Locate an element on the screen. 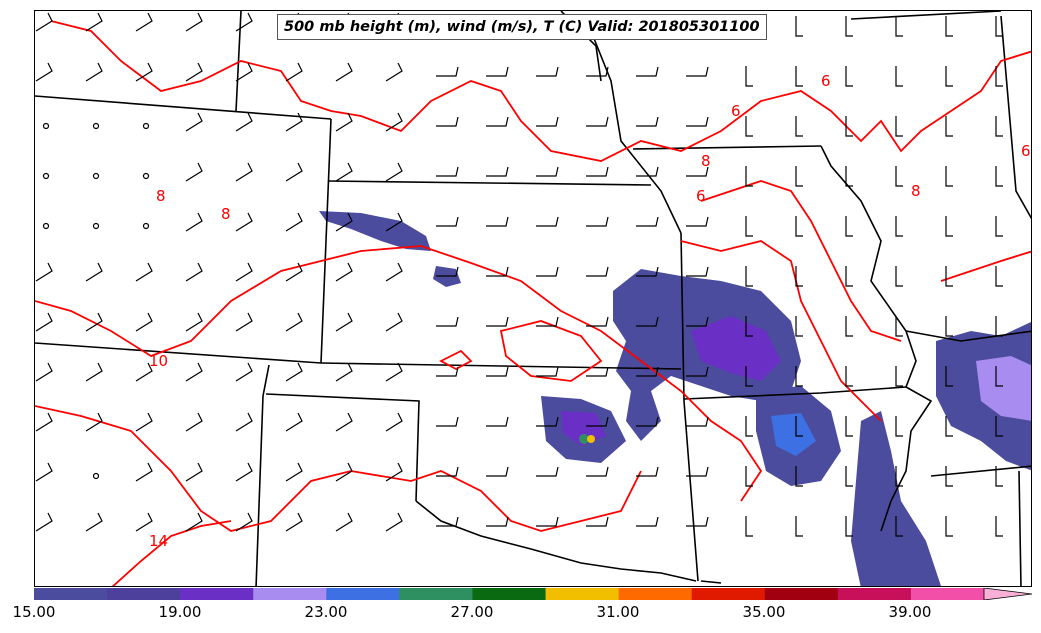 The width and height of the screenshot is (1041, 633). border-ok-panhandle-south is located at coordinates (266, 380).